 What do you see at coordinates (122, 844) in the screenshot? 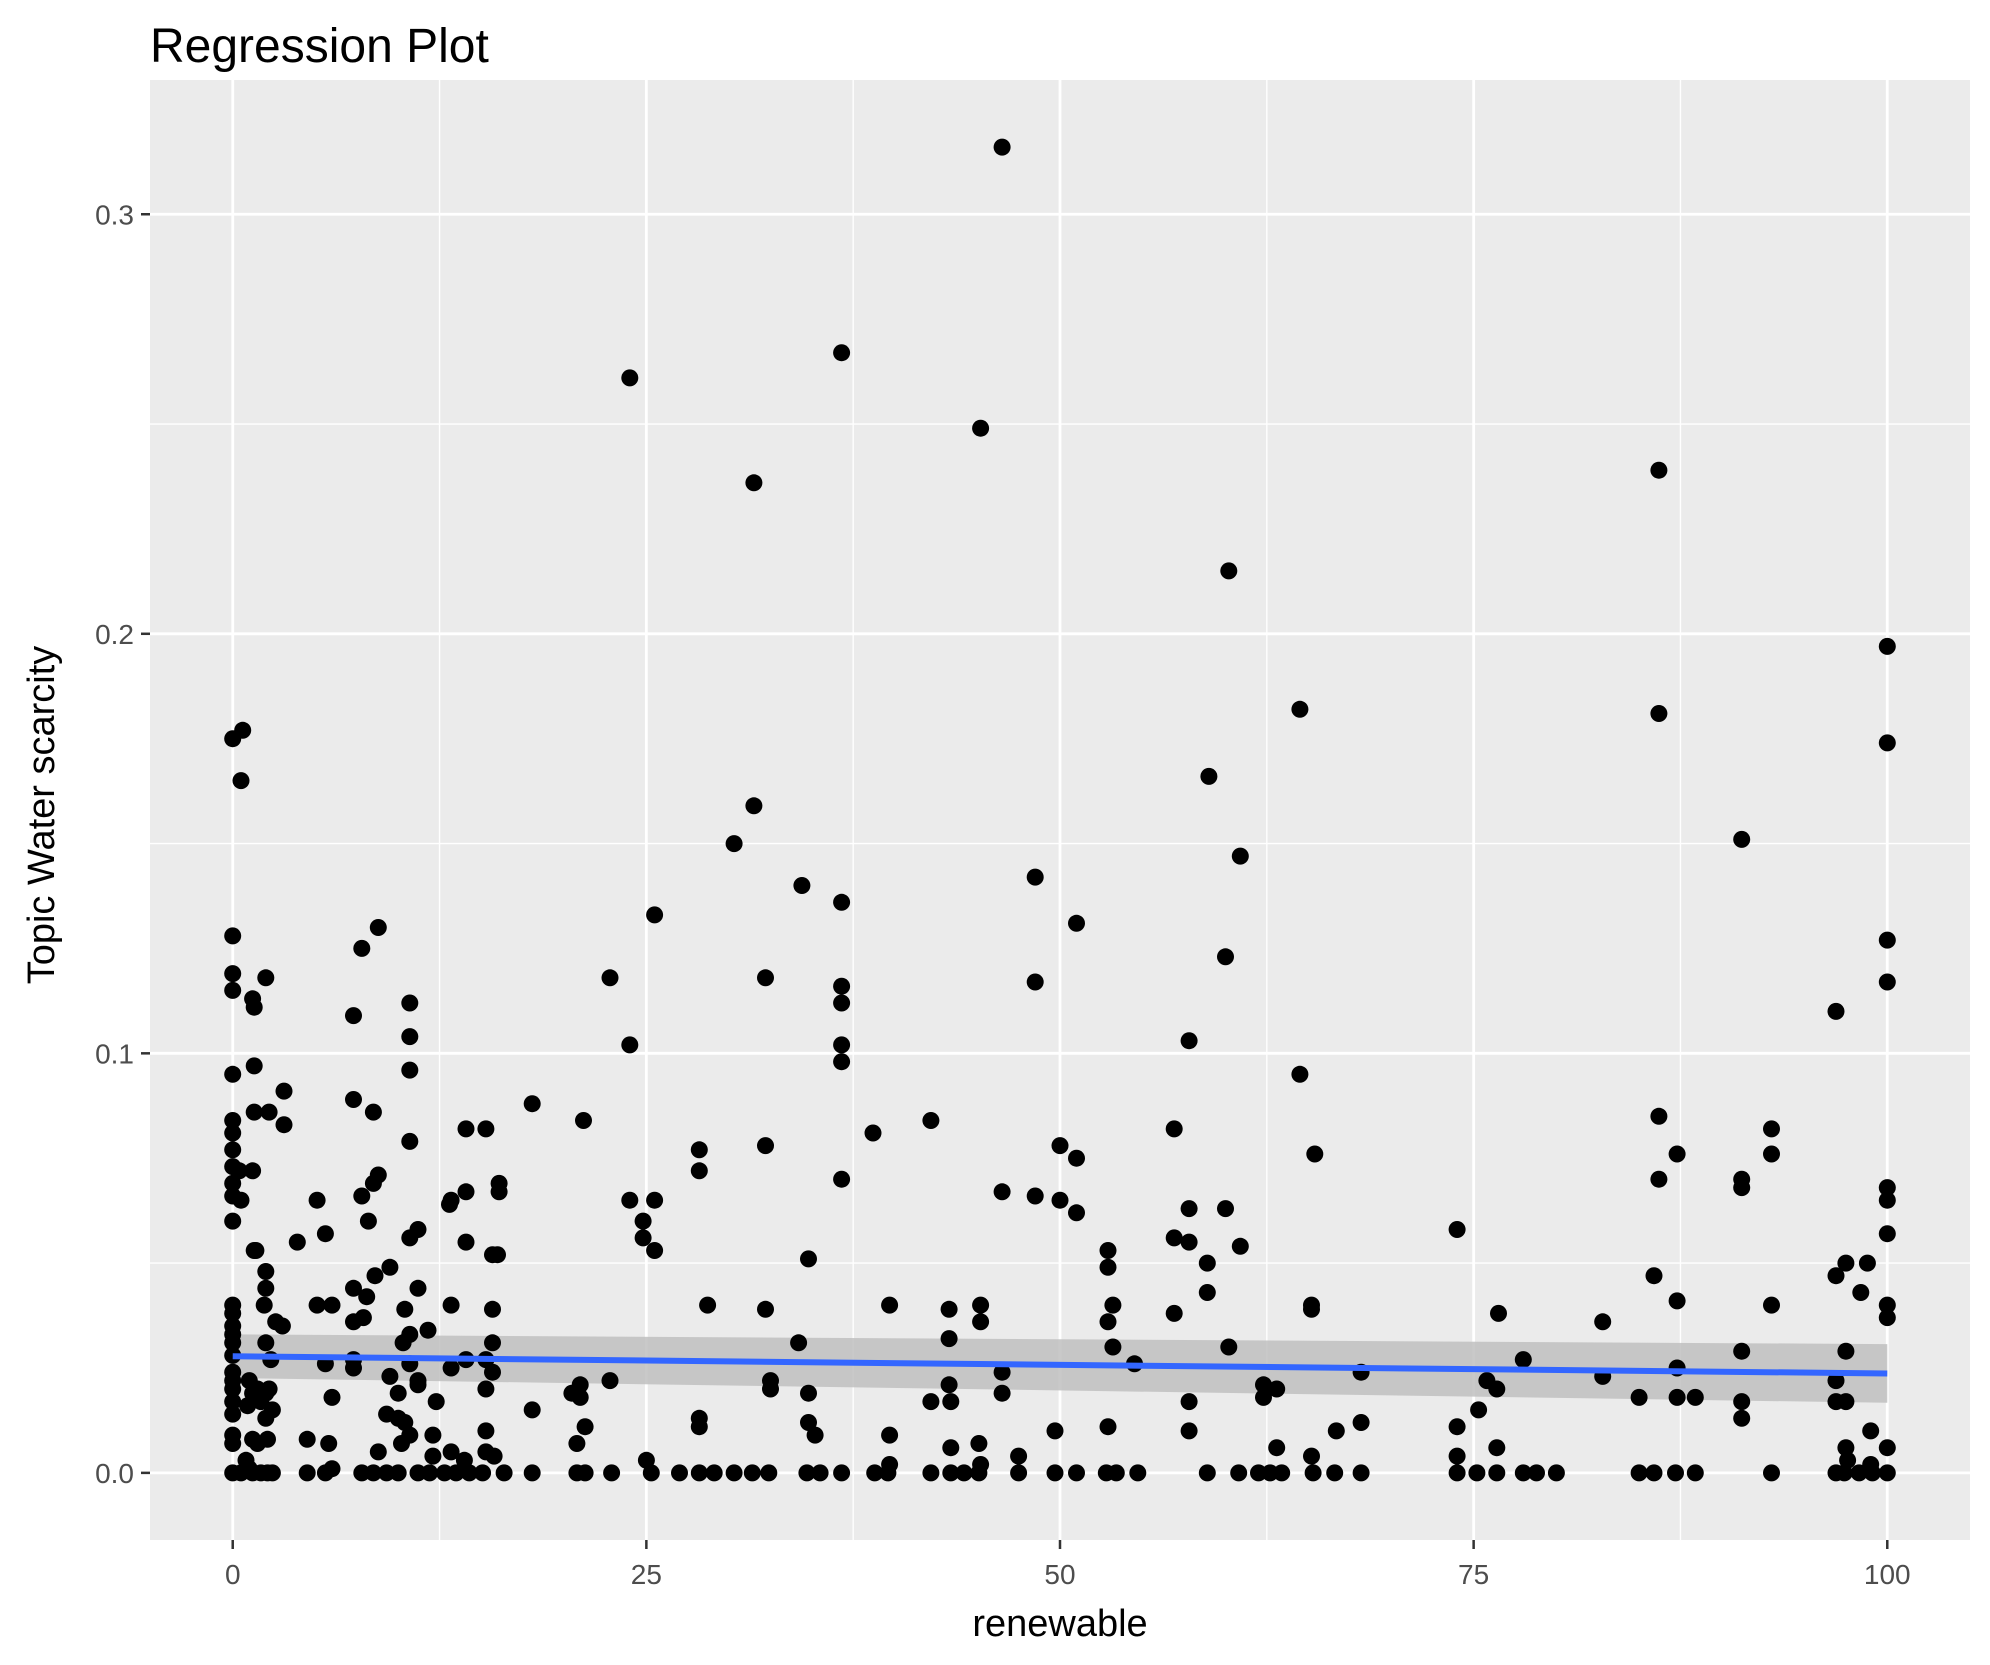
I see `y-axis: 0.0 0.1 0.2 0.3` at bounding box center [122, 844].